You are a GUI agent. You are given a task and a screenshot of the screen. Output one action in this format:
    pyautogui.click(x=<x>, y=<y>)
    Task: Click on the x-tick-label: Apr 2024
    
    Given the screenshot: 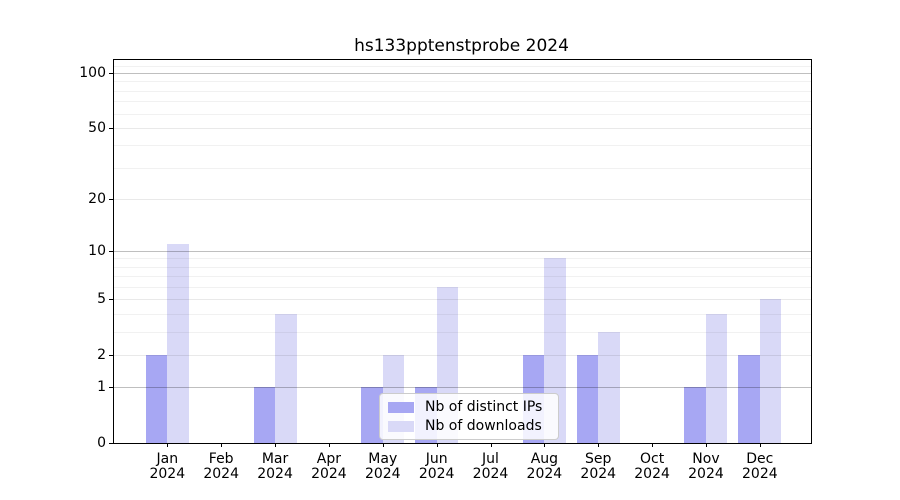 What is the action you would take?
    pyautogui.click(x=329, y=467)
    